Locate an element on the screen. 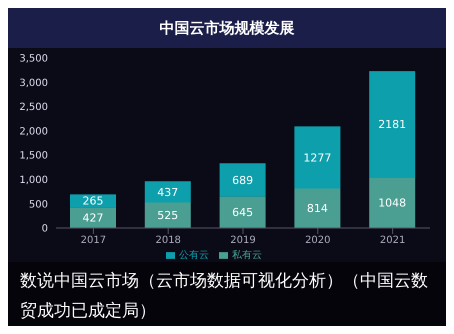  data-label: 525 is located at coordinates (167, 215).